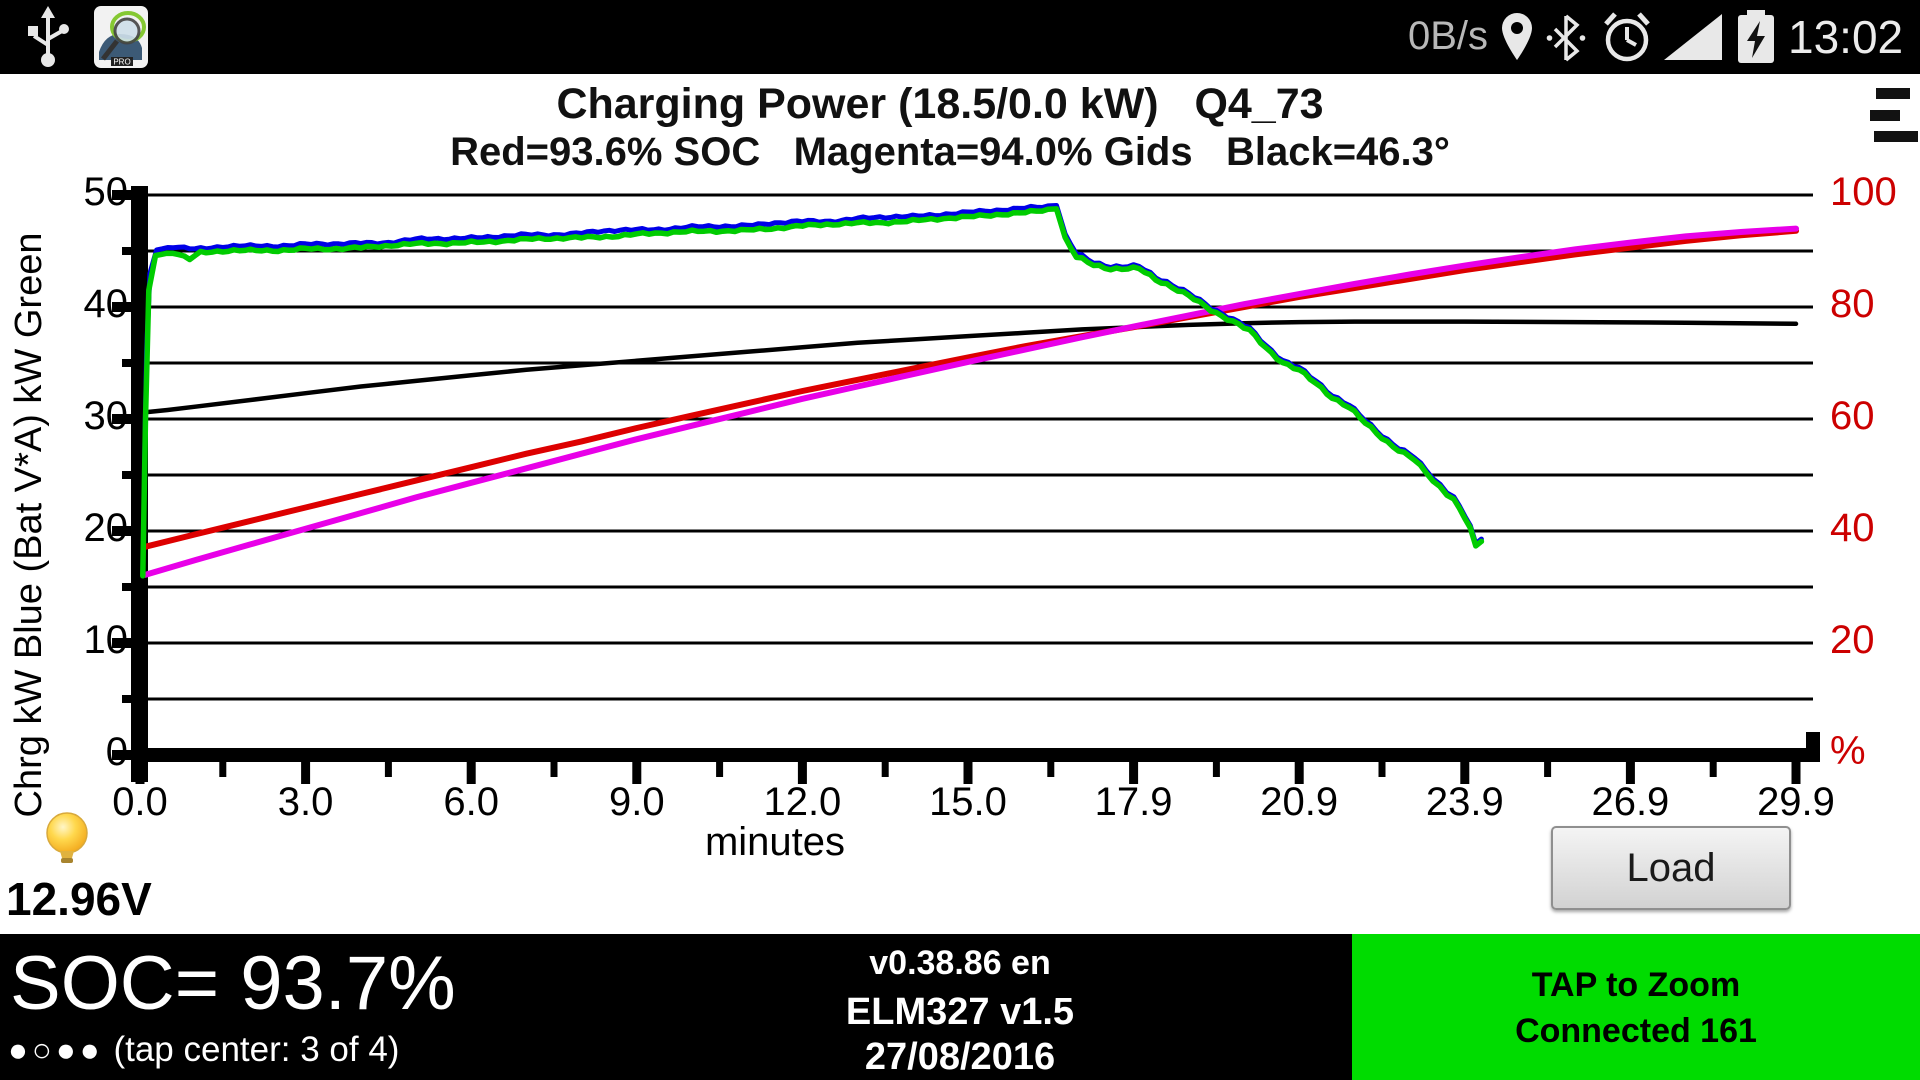 The image size is (1920, 1080). What do you see at coordinates (960, 963) in the screenshot?
I see `app-version: v0.38.86 en` at bounding box center [960, 963].